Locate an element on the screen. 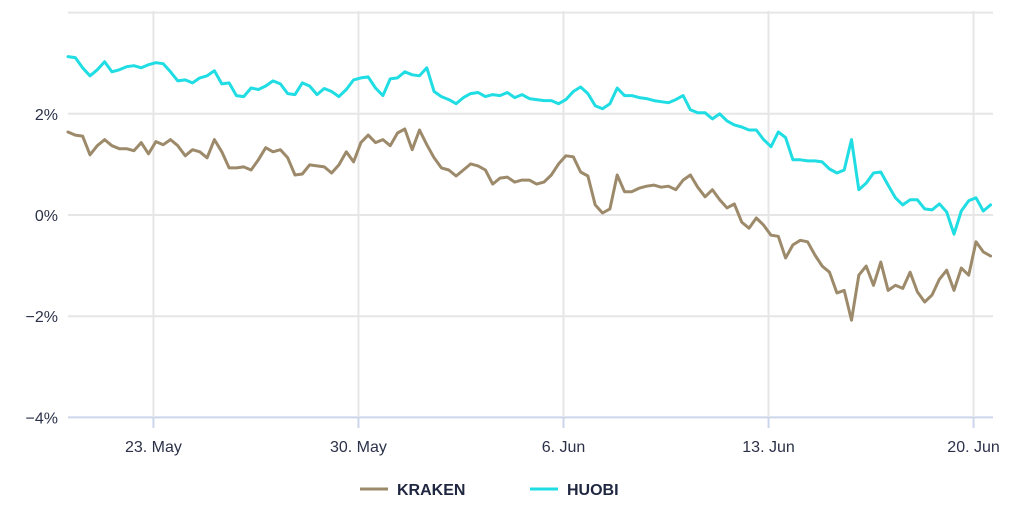 This screenshot has width=1024, height=522. legend-item-huobi: HUOBI is located at coordinates (574, 490).